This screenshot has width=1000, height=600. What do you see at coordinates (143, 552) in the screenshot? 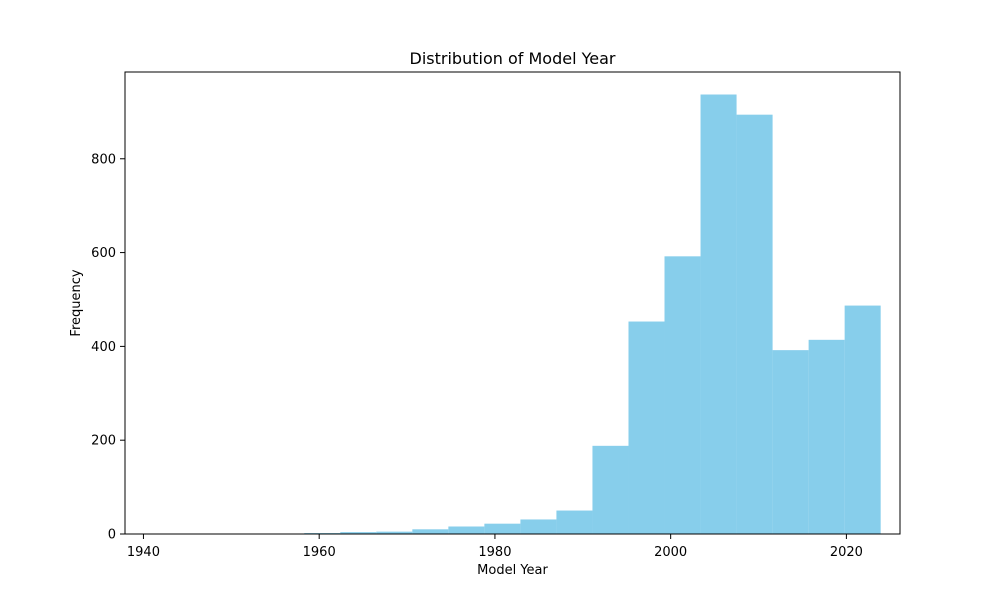
I see `x-tick-label-1940: 1940` at bounding box center [143, 552].